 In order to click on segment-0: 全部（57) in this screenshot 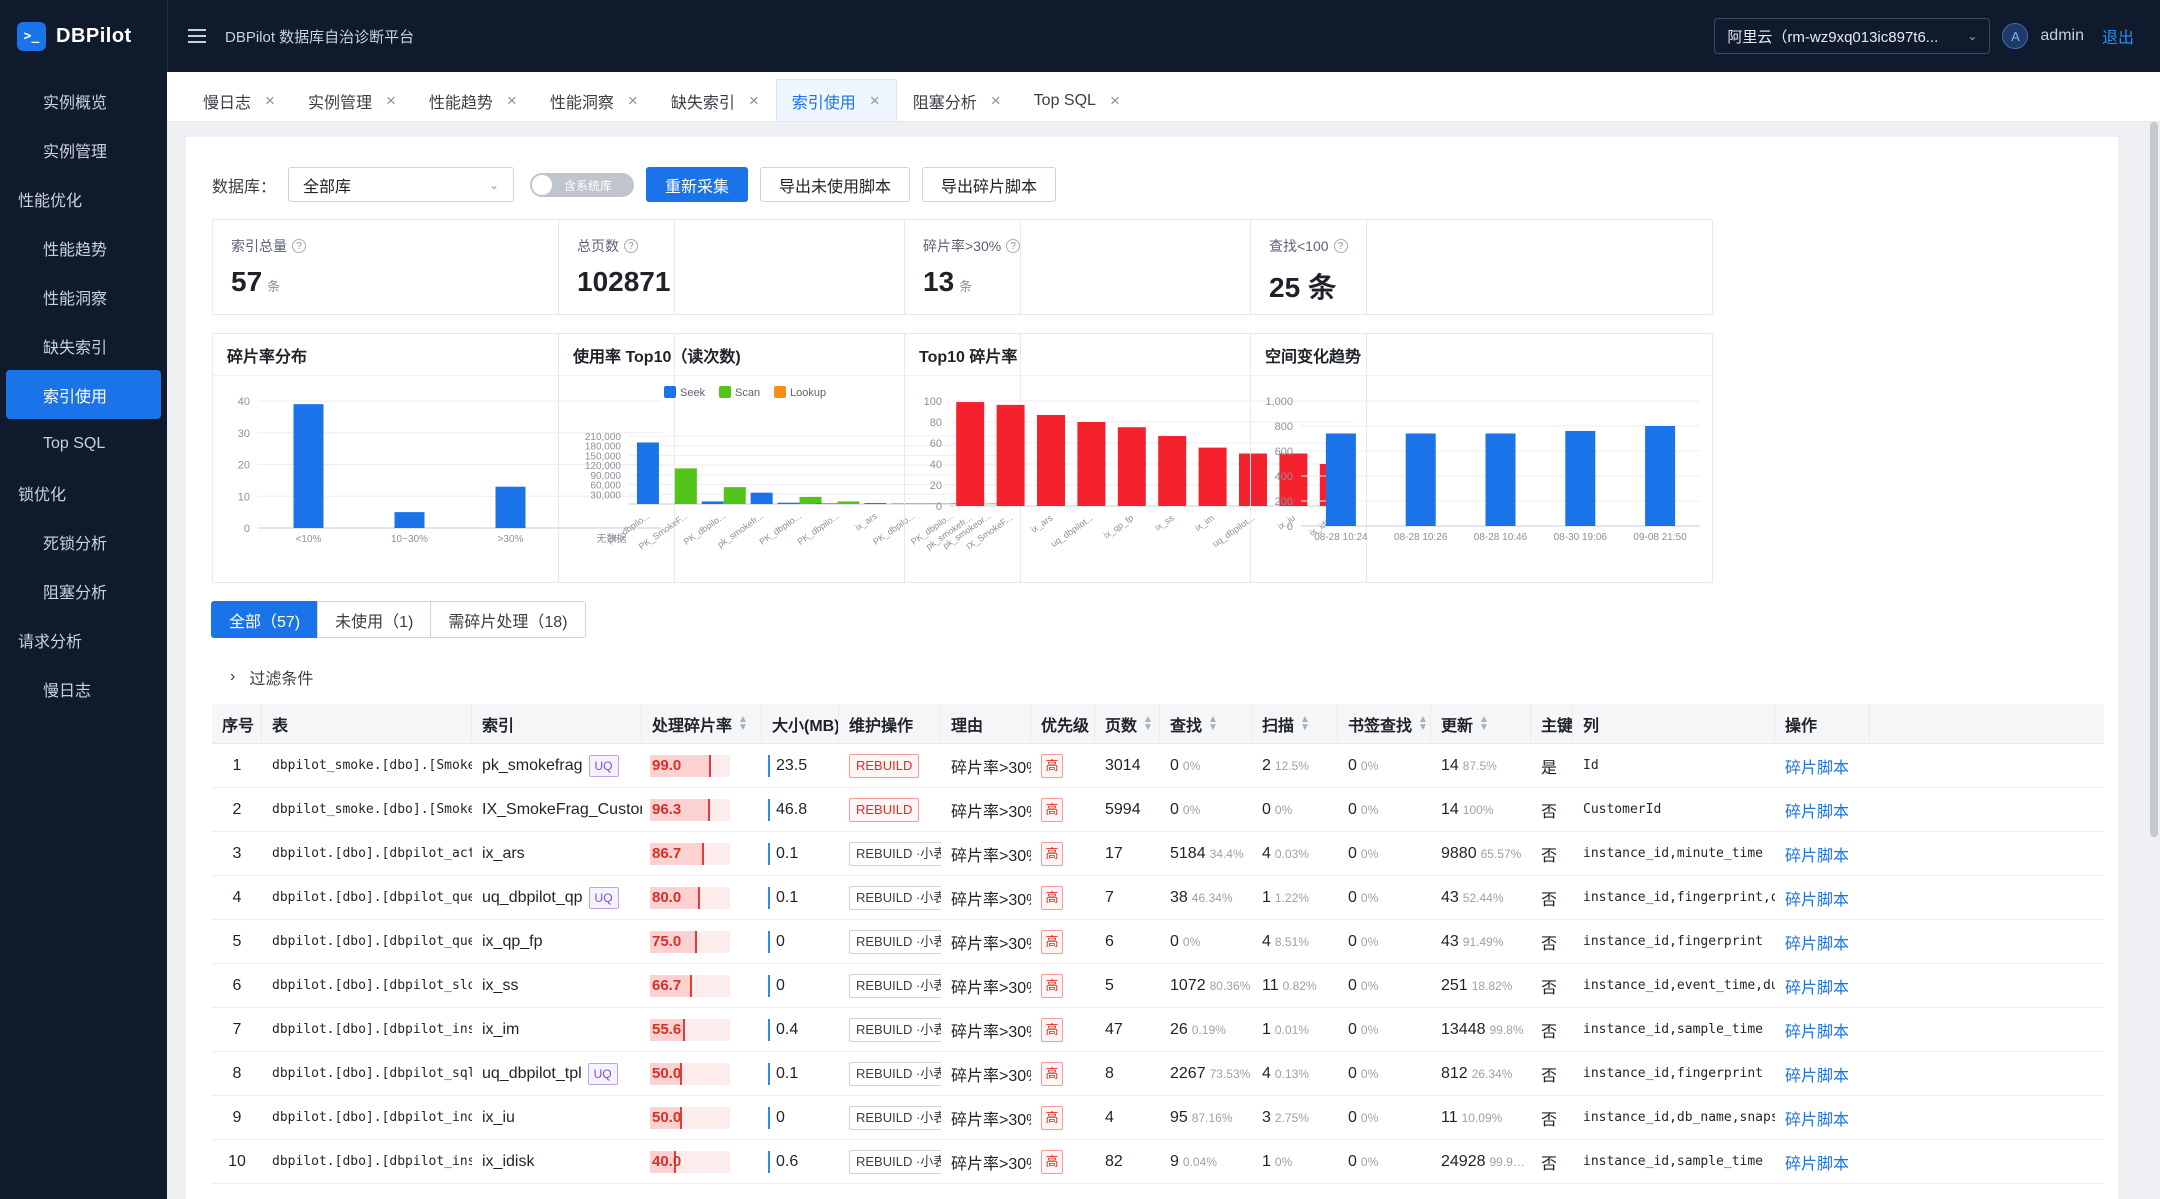, I will do `click(265, 619)`.